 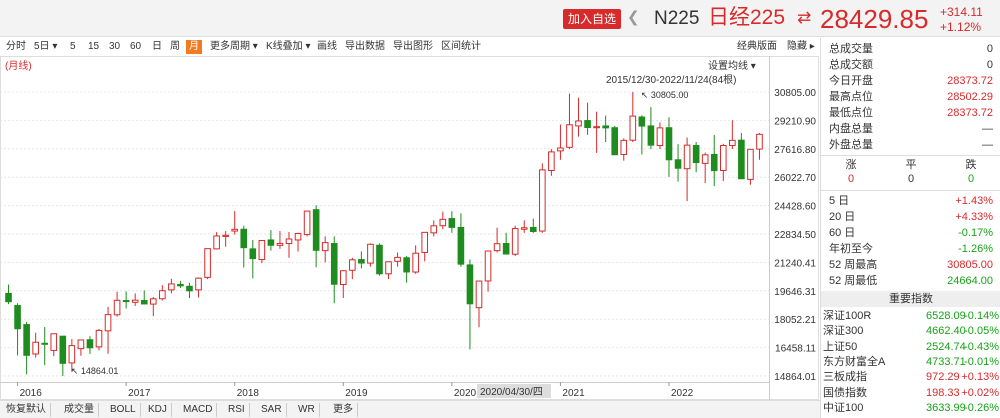 What do you see at coordinates (198, 410) in the screenshot?
I see `tab-macd: MACD` at bounding box center [198, 410].